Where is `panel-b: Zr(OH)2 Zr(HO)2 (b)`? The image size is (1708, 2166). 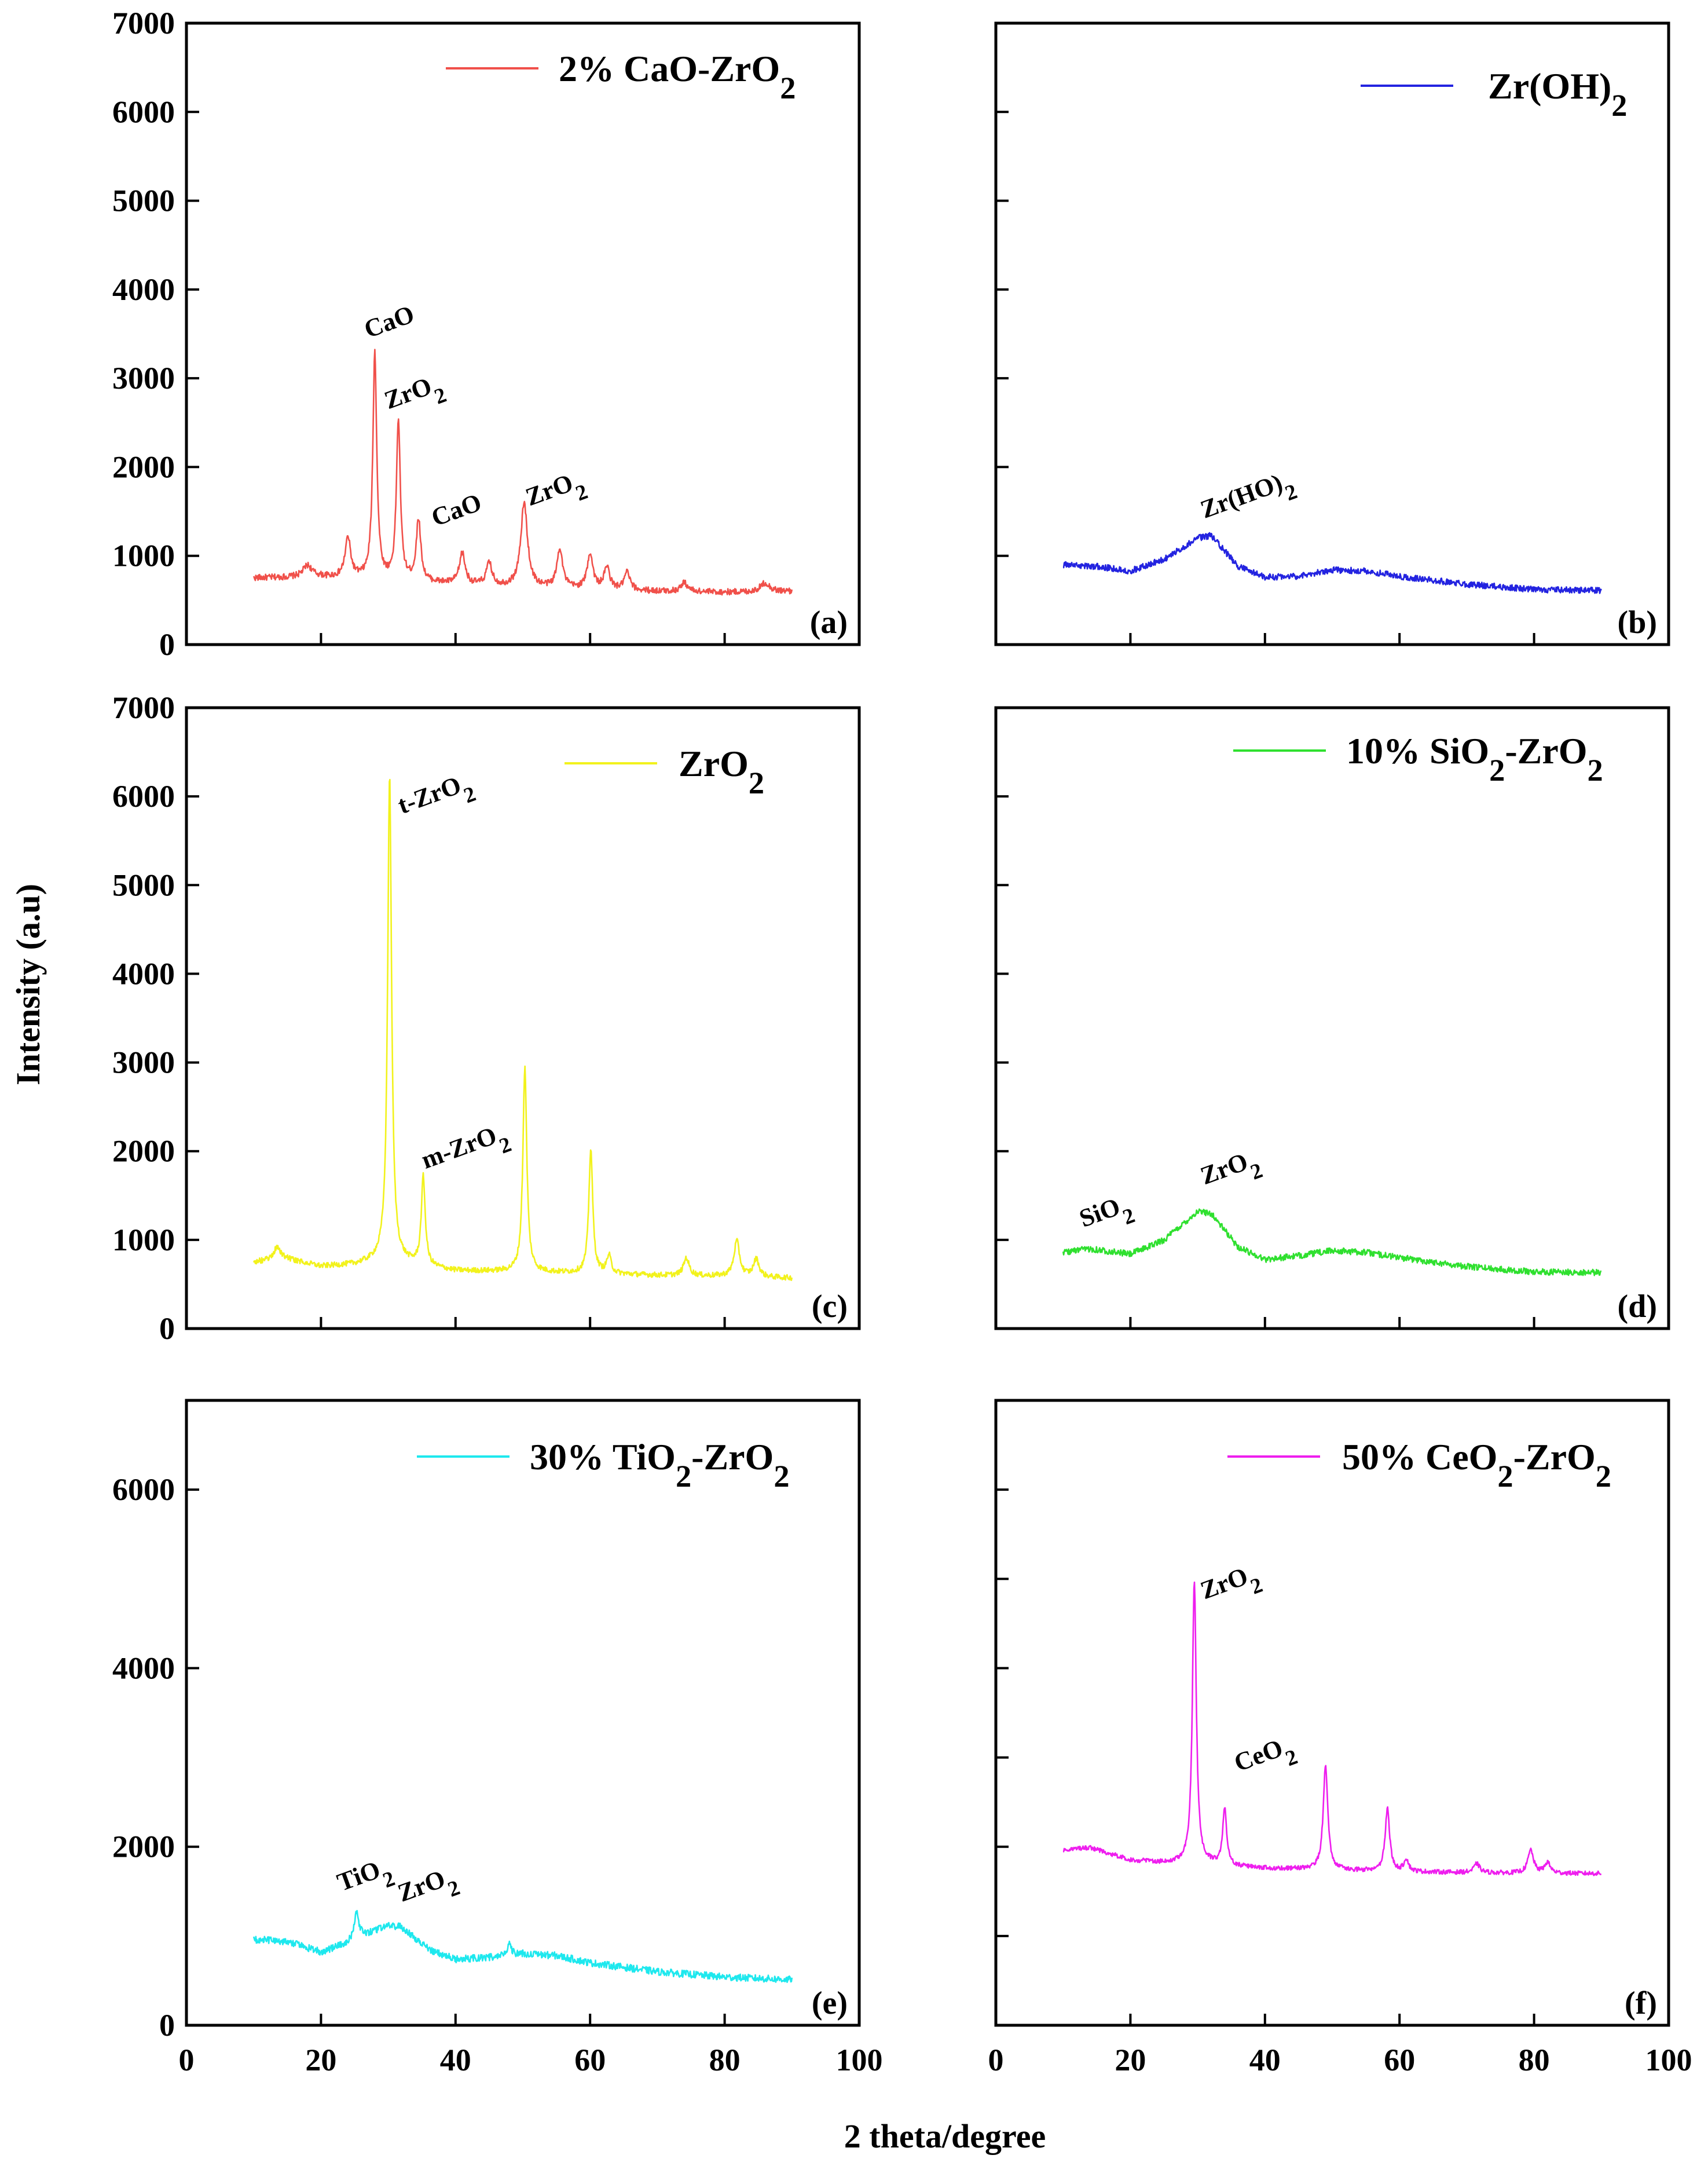 panel-b: Zr(OH)2 Zr(HO)2 (b) is located at coordinates (1332, 333).